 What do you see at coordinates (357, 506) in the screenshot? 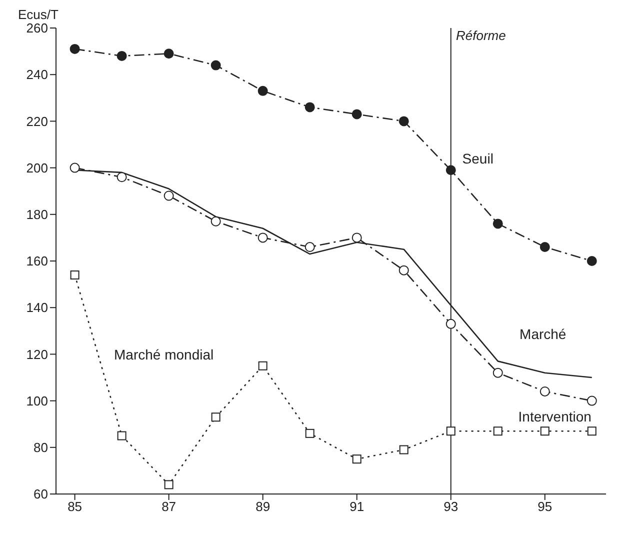
I see `x-tick-label: 91` at bounding box center [357, 506].